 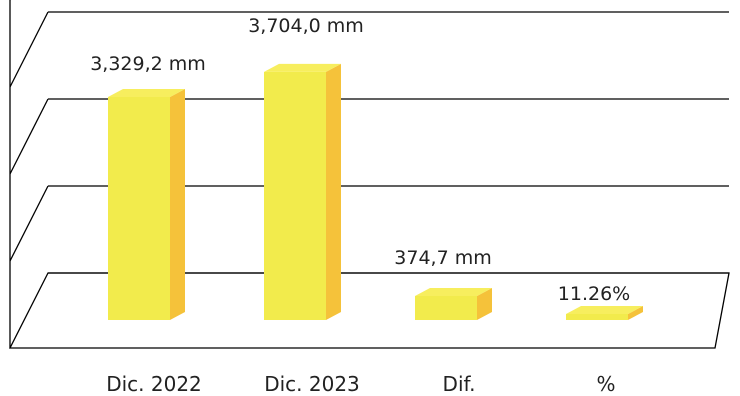 I want to click on category-labels: Dic. 2022 Dic. 2023 Dif.%, so click(x=360, y=384).